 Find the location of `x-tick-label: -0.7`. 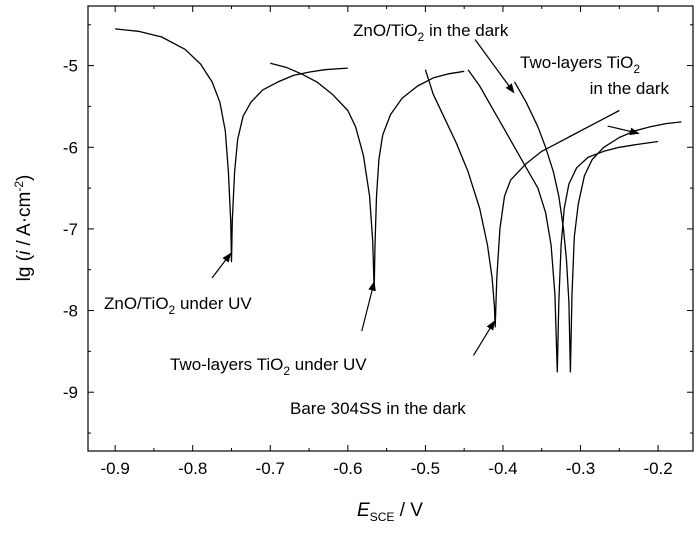

x-tick-label: -0.7 is located at coordinates (270, 468).